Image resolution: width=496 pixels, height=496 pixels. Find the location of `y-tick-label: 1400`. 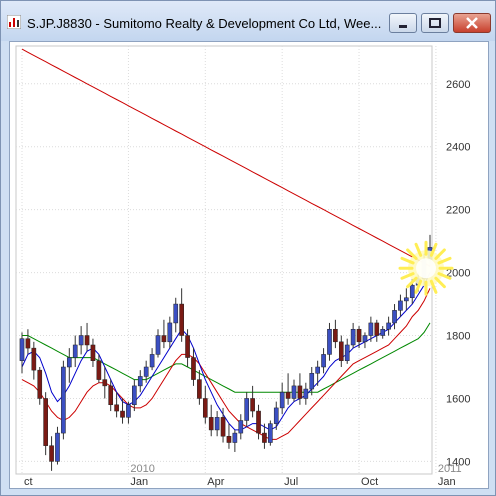

y-tick-label: 1400 is located at coordinates (458, 462).